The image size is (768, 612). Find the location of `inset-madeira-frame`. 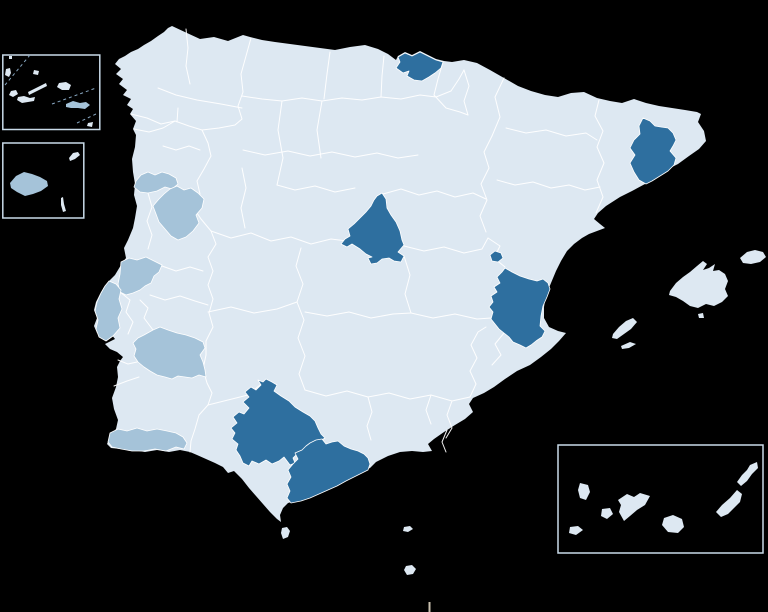

inset-madeira-frame is located at coordinates (43, 180).